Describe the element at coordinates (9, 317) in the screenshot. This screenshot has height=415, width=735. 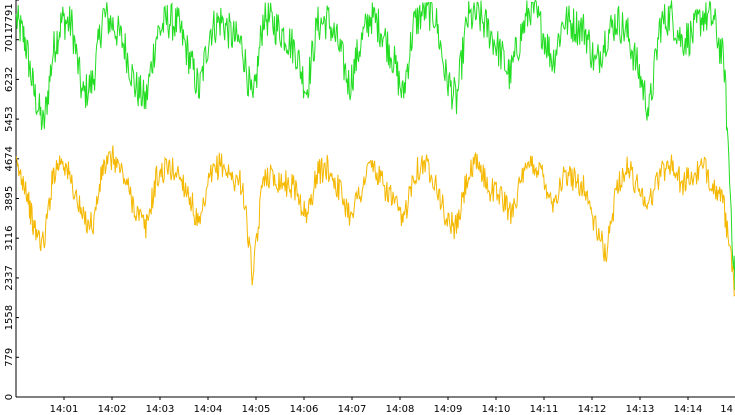
I see `y-tick-label: 1558` at that location.